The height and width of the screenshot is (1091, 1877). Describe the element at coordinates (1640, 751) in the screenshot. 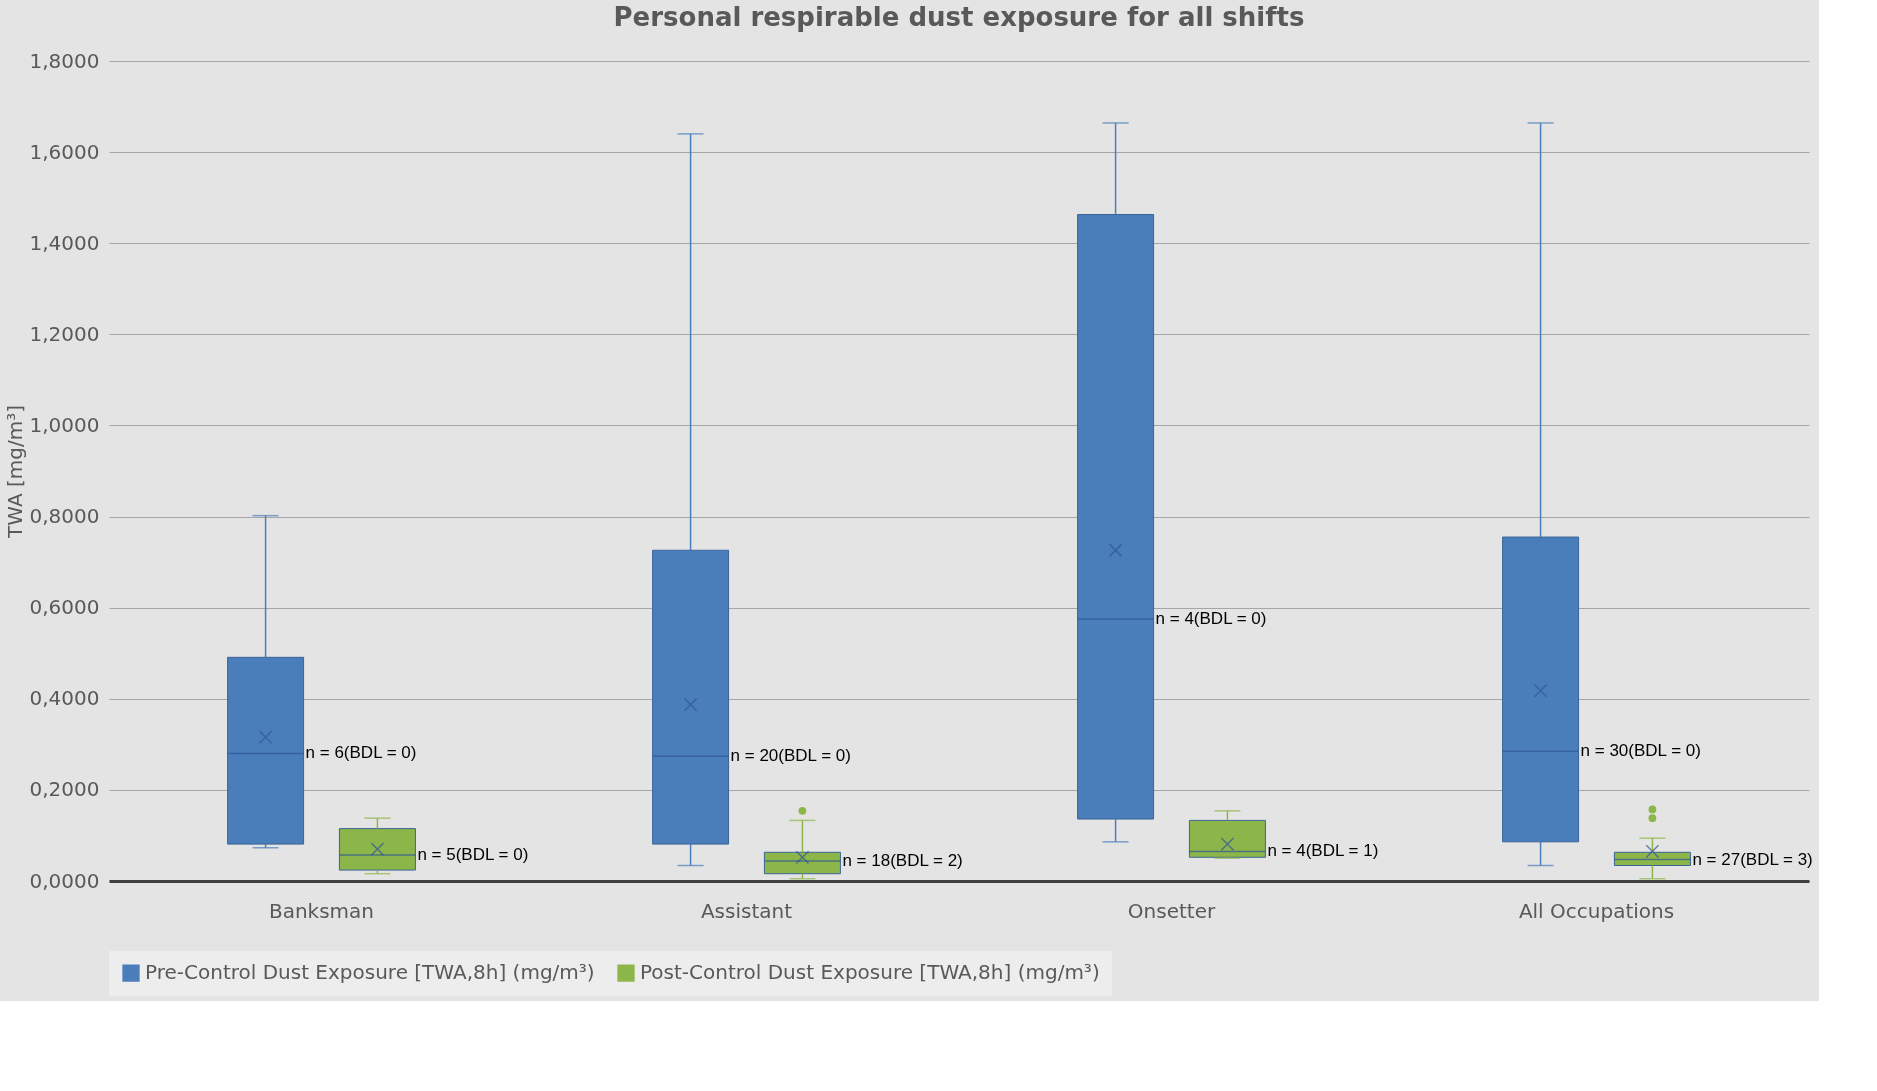

I see `annotation: n = 30(BDL = 0)` at that location.